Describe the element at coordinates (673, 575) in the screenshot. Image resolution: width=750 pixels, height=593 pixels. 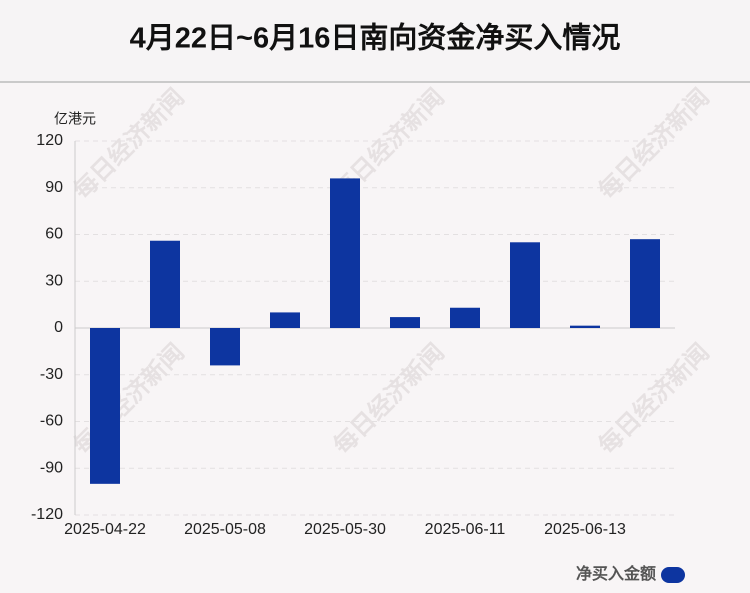
I see `legend-swatch` at that location.